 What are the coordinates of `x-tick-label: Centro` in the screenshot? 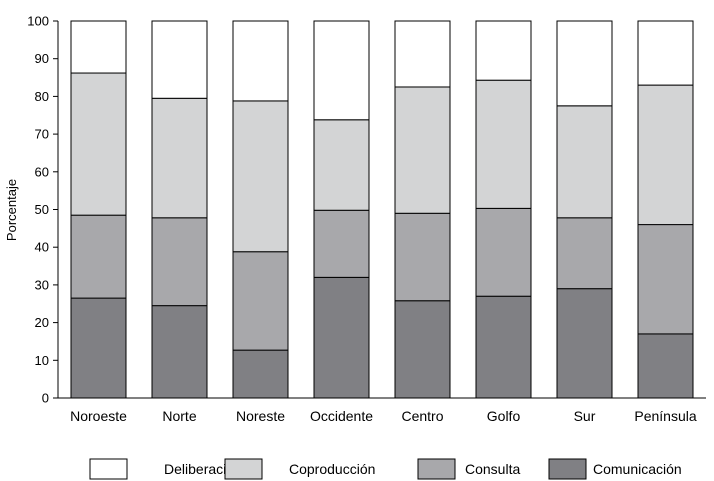 It's located at (422, 416).